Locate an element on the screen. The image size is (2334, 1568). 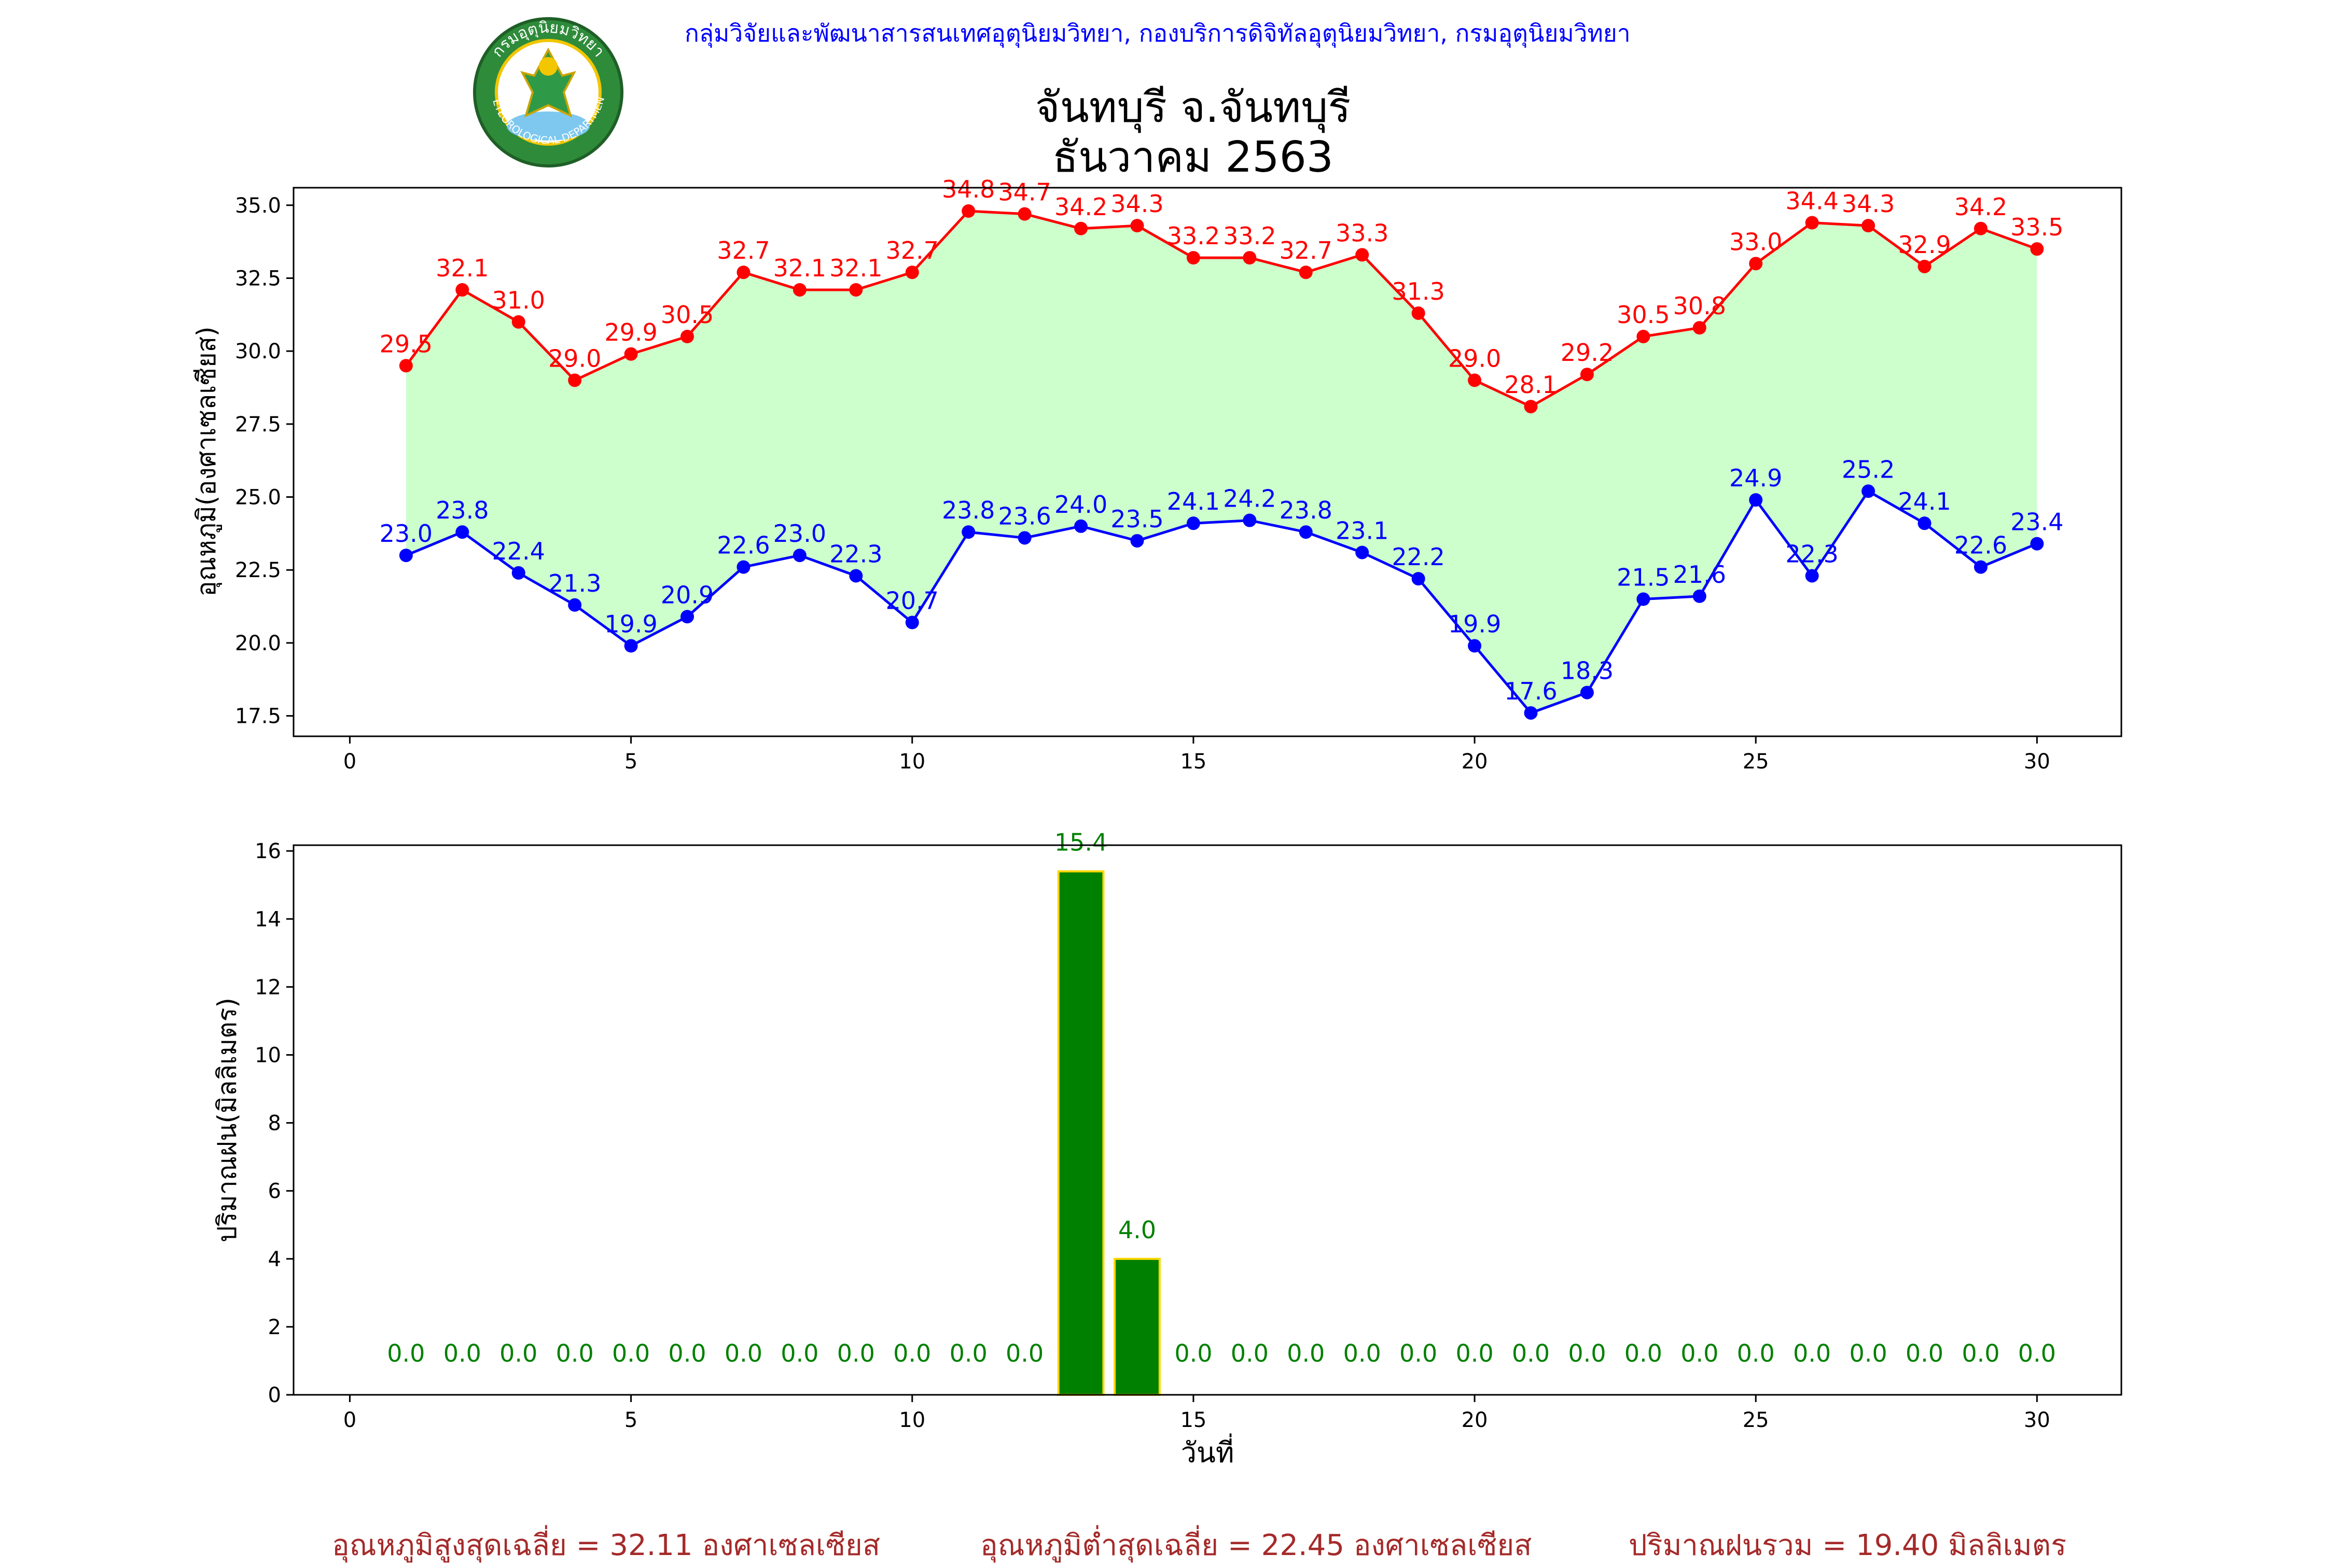
tmin-data-label: 23.1 is located at coordinates (1362, 530).